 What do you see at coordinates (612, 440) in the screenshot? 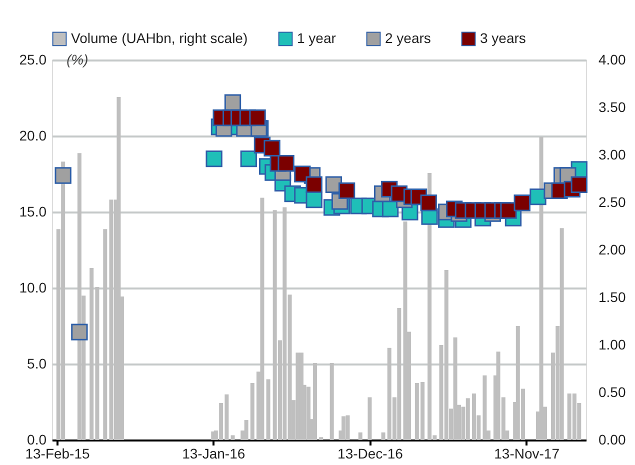
I see `y2-tick-label: 0.00` at bounding box center [612, 440].